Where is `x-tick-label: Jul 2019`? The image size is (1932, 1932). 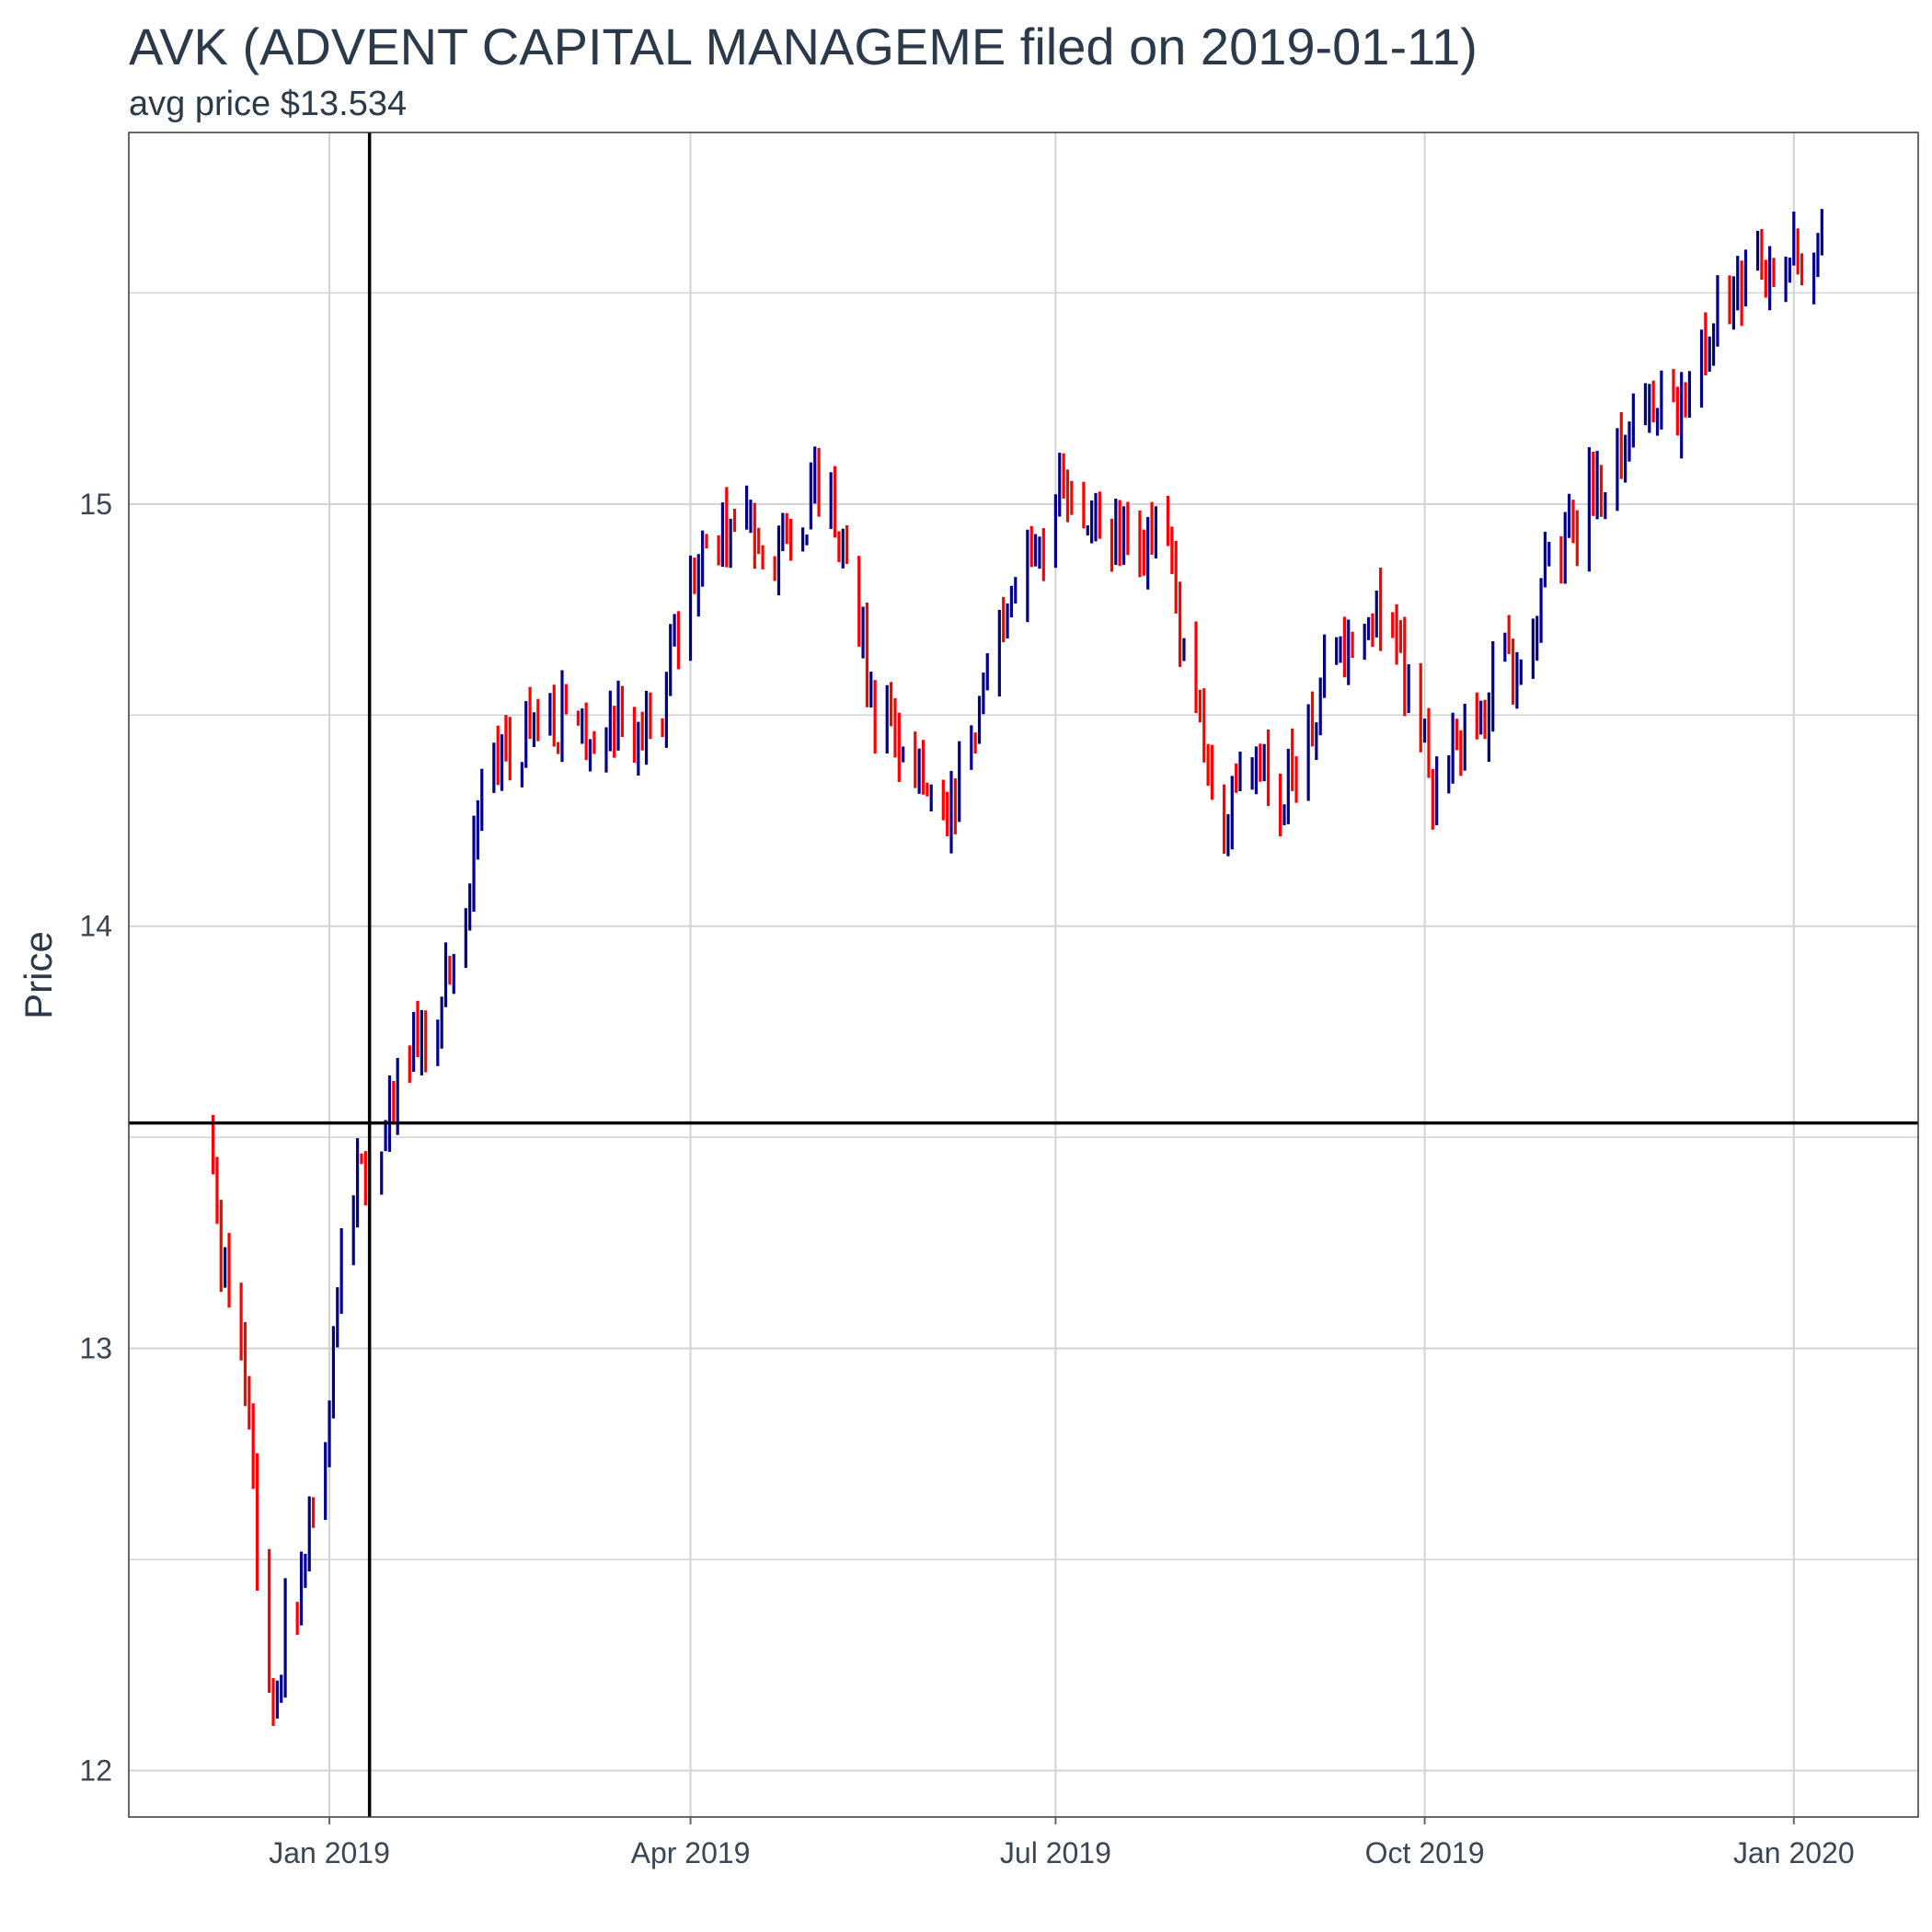 x-tick-label: Jul 2019 is located at coordinates (1055, 1852).